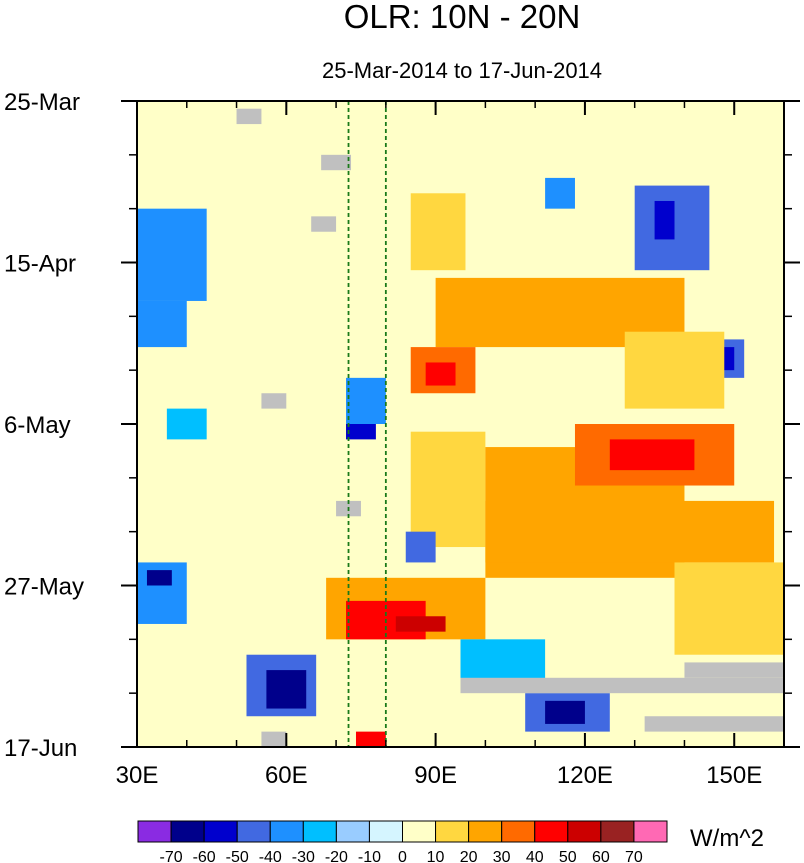  I want to click on y-tick-label: 17-Jun, so click(40, 748).